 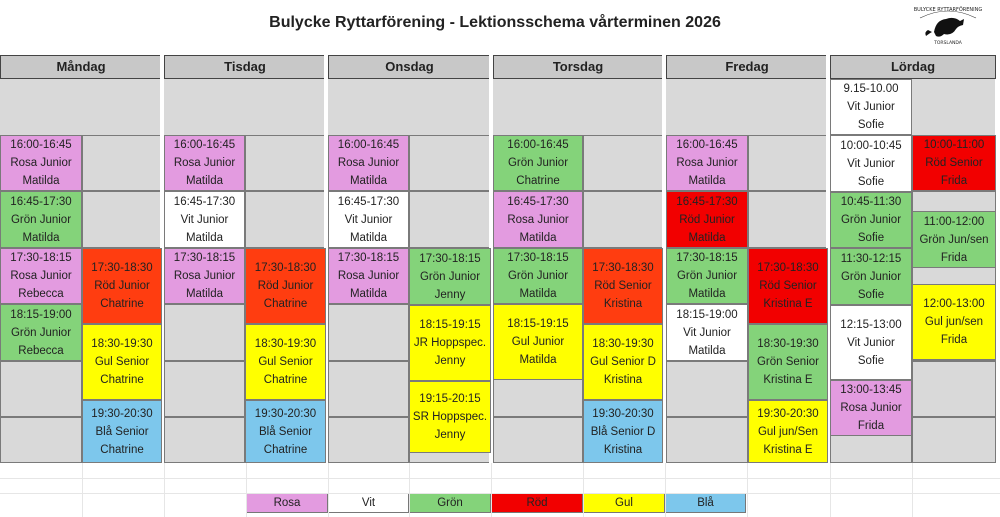 What do you see at coordinates (871, 89) in the screenshot?
I see `lesson-time: 9.15-10.00` at bounding box center [871, 89].